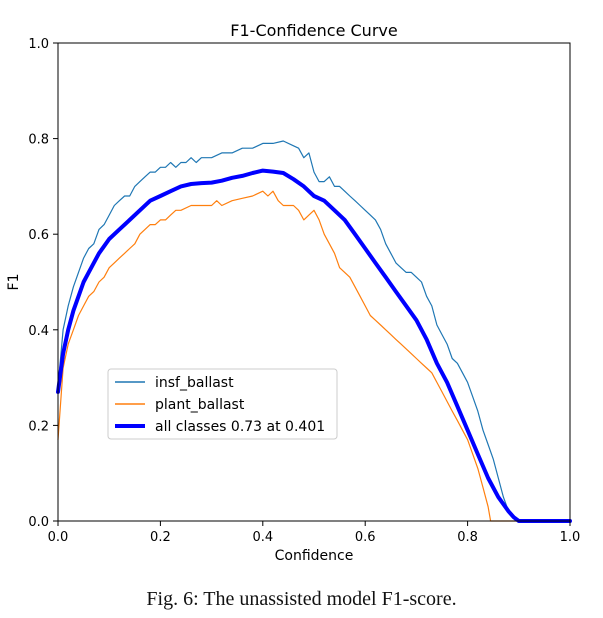 This screenshot has width=603, height=618. What do you see at coordinates (467, 537) in the screenshot?
I see `x-tick-label: 0.8` at bounding box center [467, 537].